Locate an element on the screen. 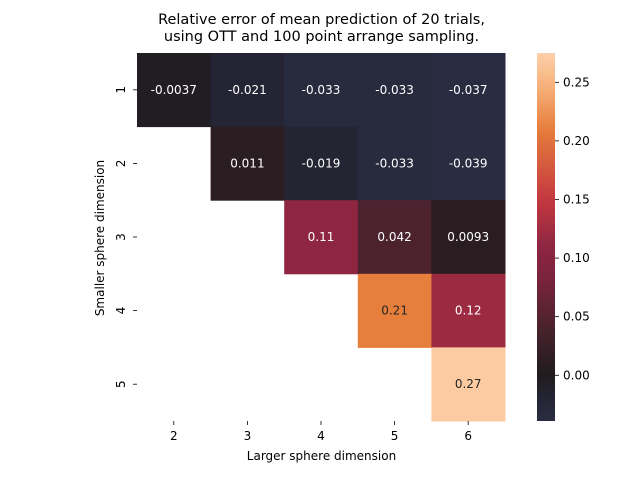 The width and height of the screenshot is (640, 480). cell-value-label: 0.11 is located at coordinates (321, 237).